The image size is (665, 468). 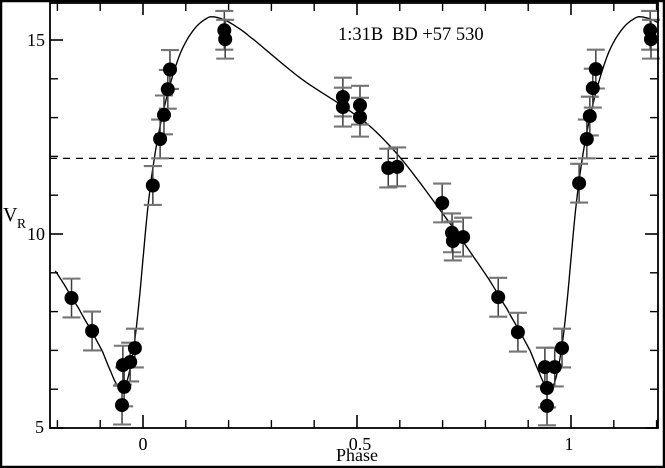 I want to click on y-axis-title-subscript: R, so click(x=21, y=223).